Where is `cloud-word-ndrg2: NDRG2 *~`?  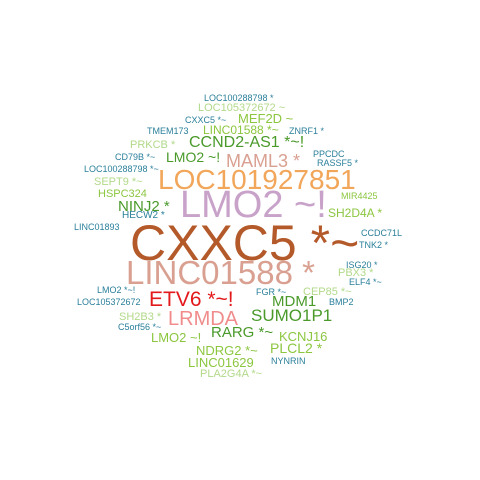
cloud-word-ndrg2: NDRG2 *~ is located at coordinates (227, 350).